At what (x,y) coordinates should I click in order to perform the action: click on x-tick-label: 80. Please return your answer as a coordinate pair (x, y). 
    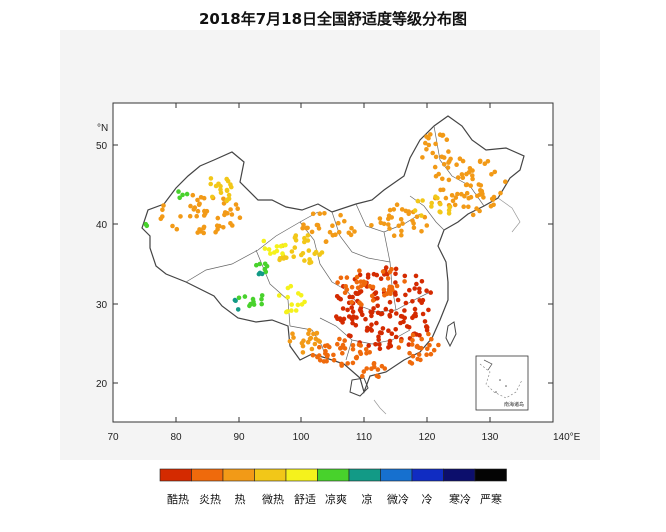
    Looking at the image, I should click on (176, 437).